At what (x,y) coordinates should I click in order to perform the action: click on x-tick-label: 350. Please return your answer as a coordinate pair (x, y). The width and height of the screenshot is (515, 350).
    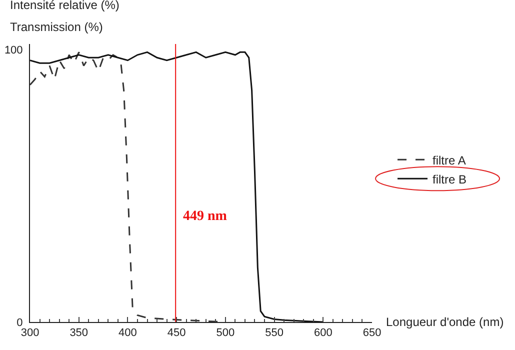
    Looking at the image, I should click on (79, 333).